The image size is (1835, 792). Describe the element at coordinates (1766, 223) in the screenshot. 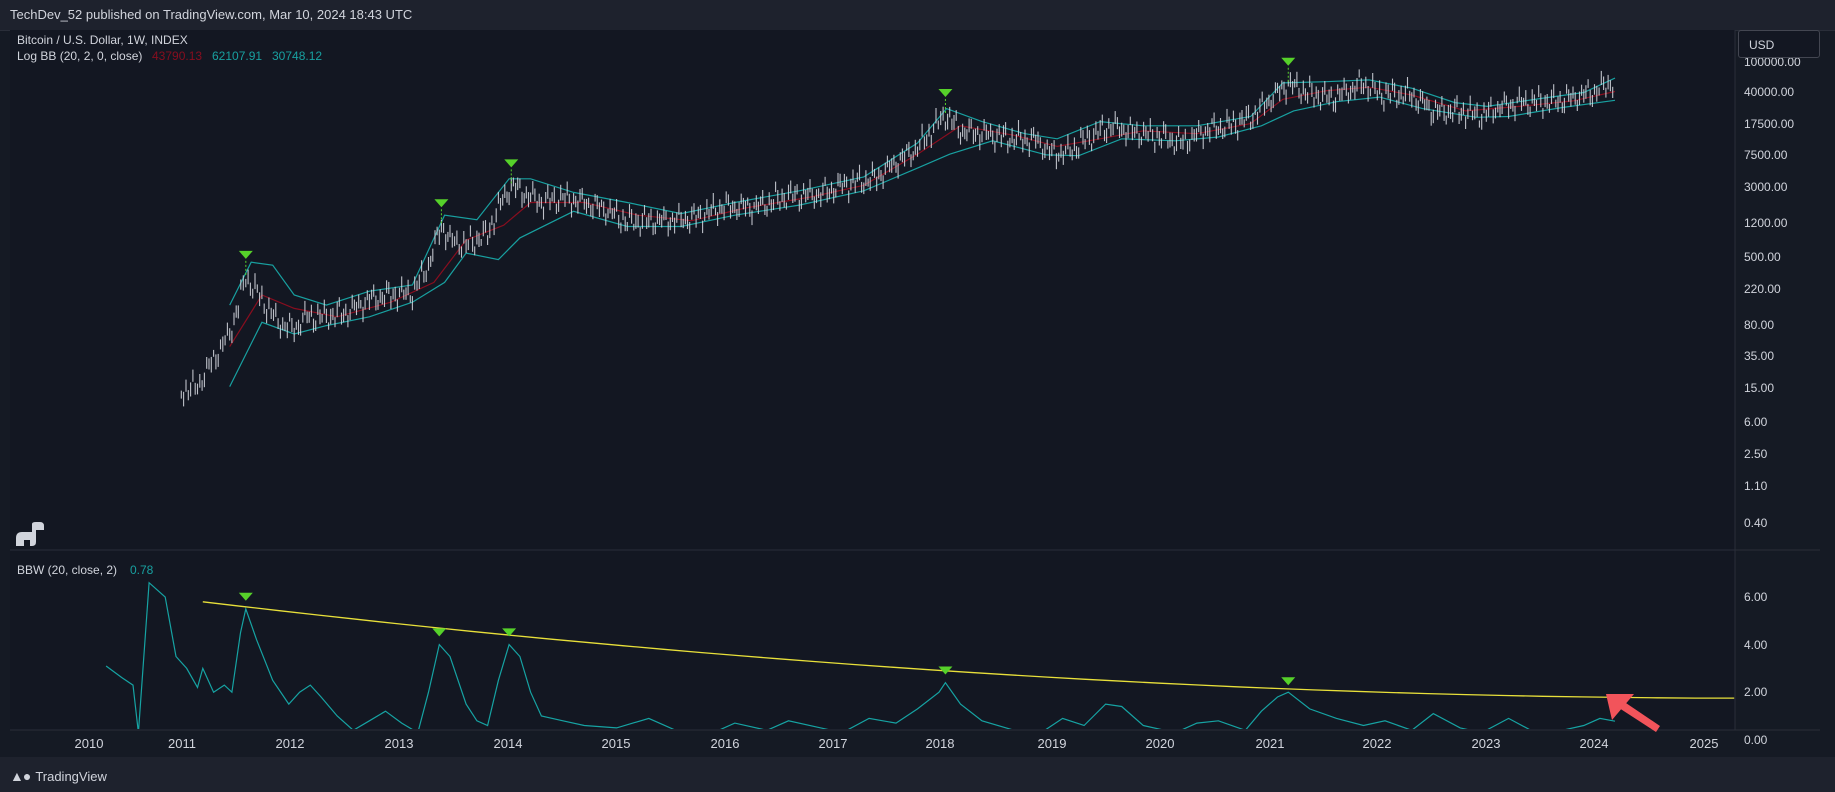

I see `price-tick-label: 1200.00` at that location.